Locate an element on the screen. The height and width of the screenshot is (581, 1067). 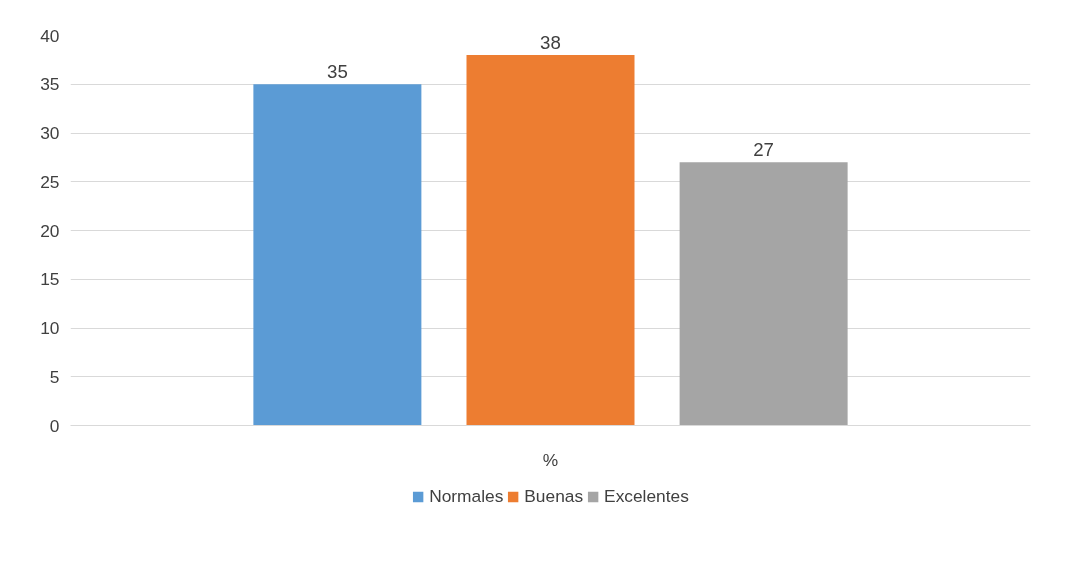
legend-label: Excelentes is located at coordinates (646, 496).